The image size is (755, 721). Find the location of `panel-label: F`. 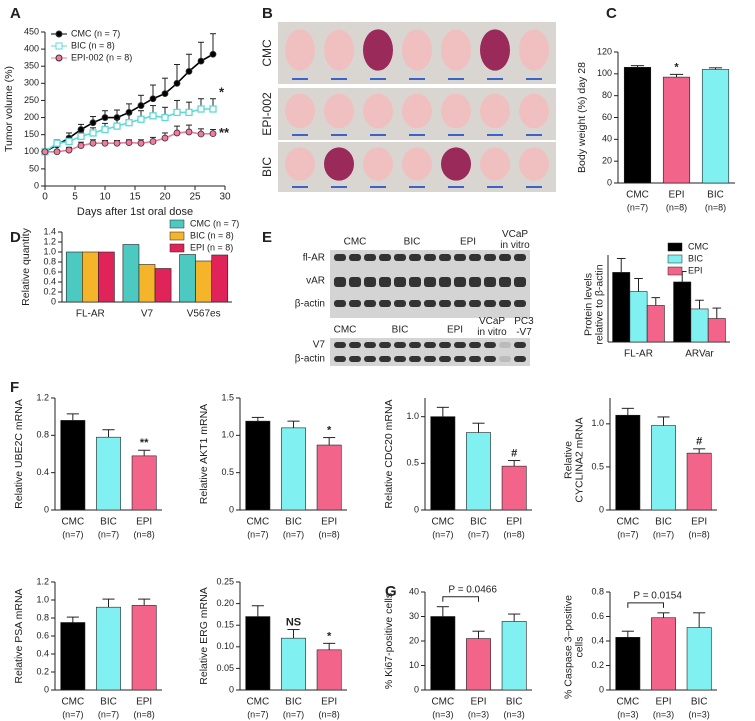

panel-label: F is located at coordinates (14, 387).